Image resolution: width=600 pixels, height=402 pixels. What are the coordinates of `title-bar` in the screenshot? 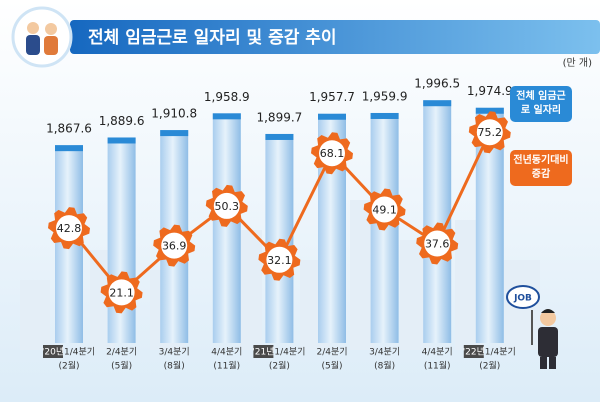 It's located at (335, 37).